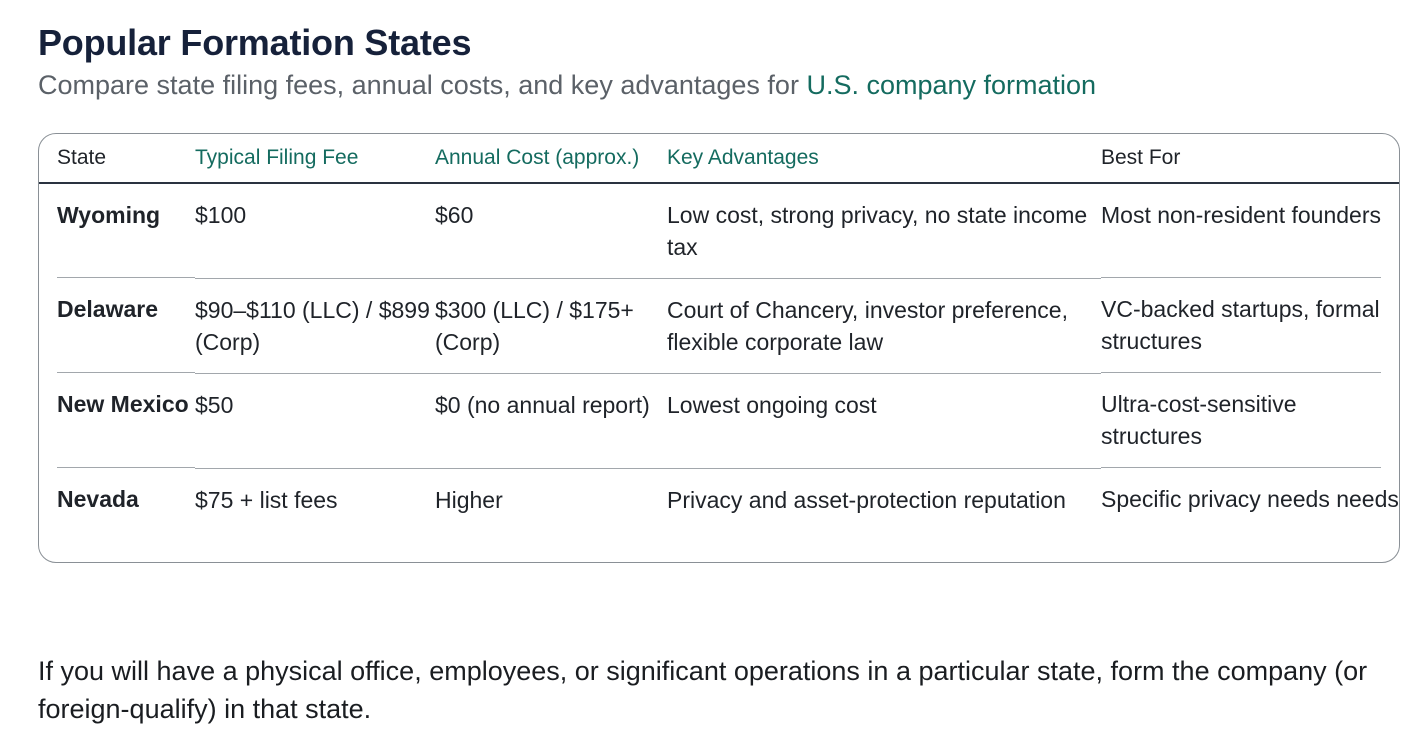 This screenshot has width=1427, height=736. What do you see at coordinates (1250, 420) in the screenshot?
I see `cell-best-for: Ultra-cost-sensitive structures` at bounding box center [1250, 420].